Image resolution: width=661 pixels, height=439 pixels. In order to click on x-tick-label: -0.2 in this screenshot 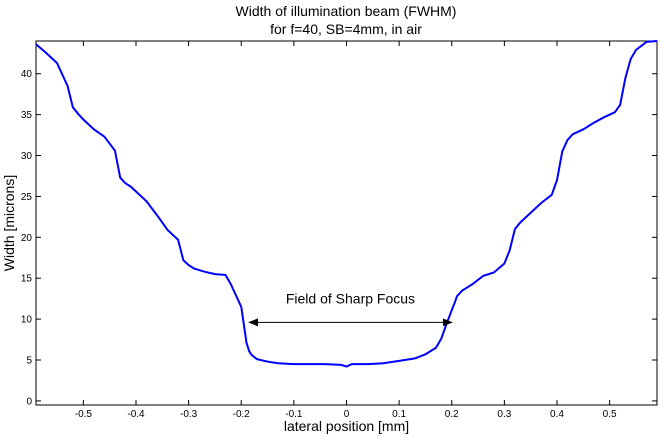, I will do `click(242, 414)`.